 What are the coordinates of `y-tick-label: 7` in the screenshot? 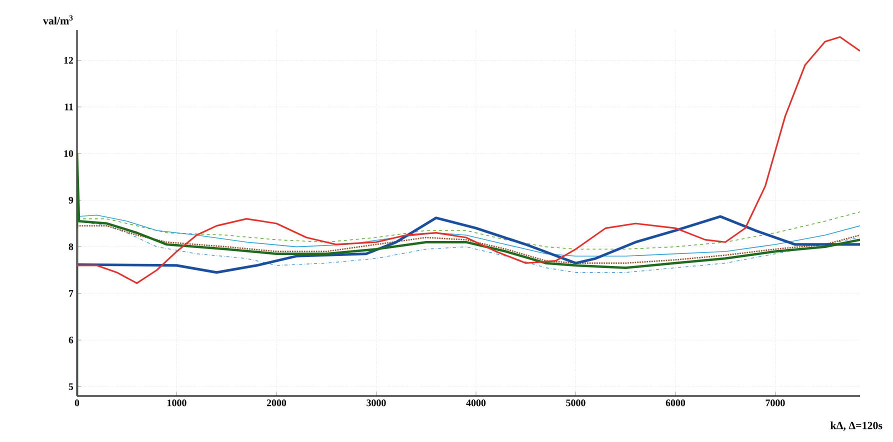 It's located at (71, 293).